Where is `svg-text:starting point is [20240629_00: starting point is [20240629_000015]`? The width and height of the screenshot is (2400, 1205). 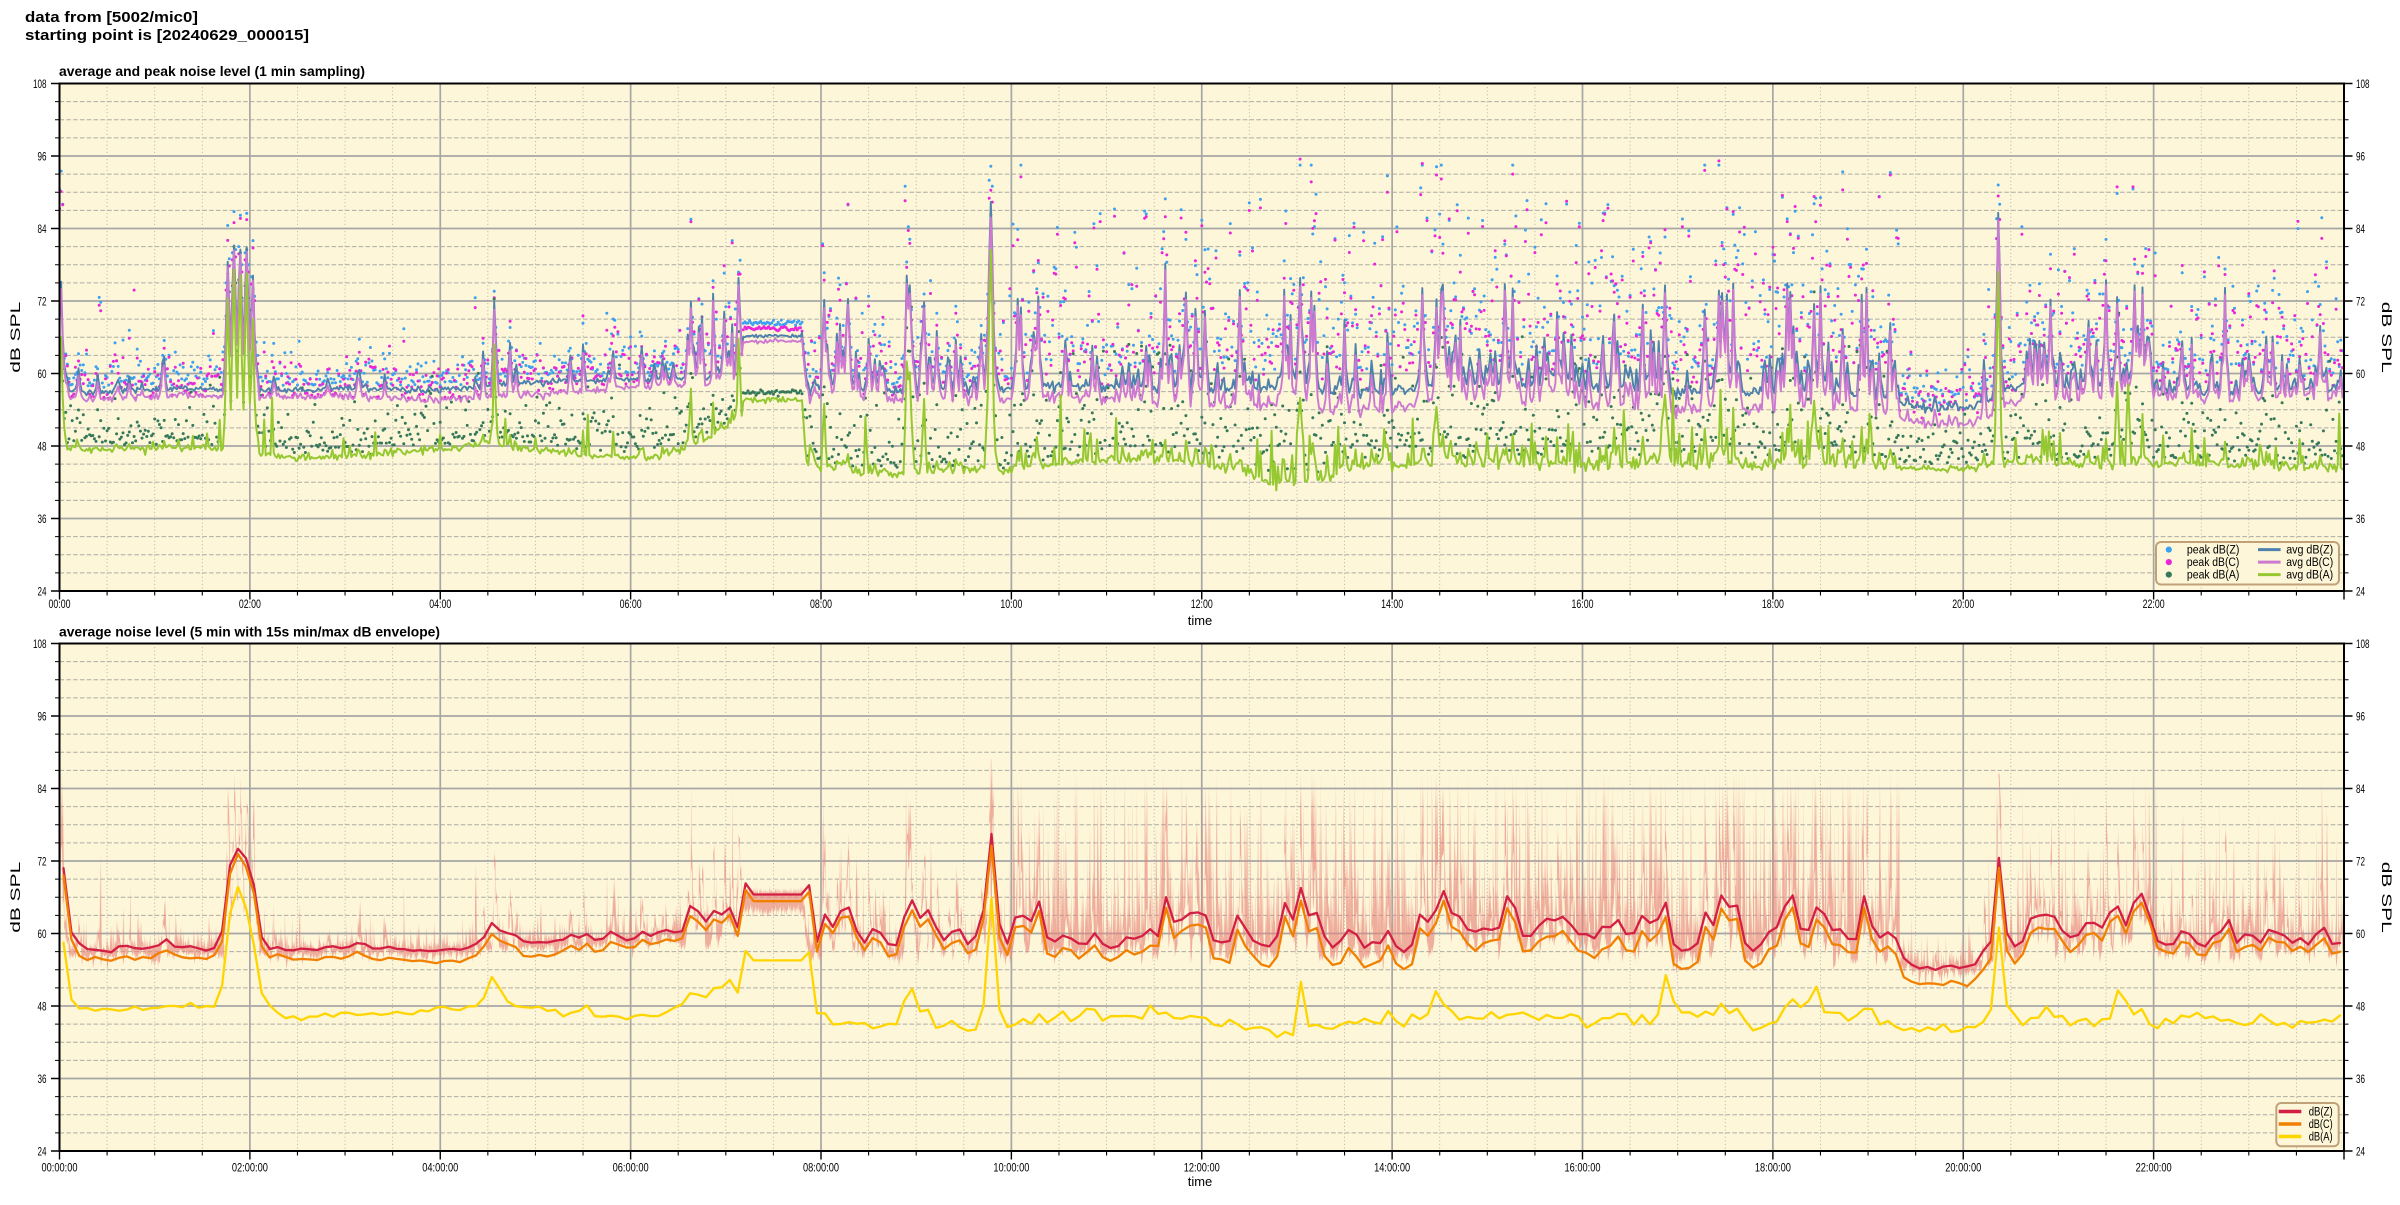
svg-text:starting point is [20240629_00: starting point is [20240629_000015] is located at coordinates (167, 35).